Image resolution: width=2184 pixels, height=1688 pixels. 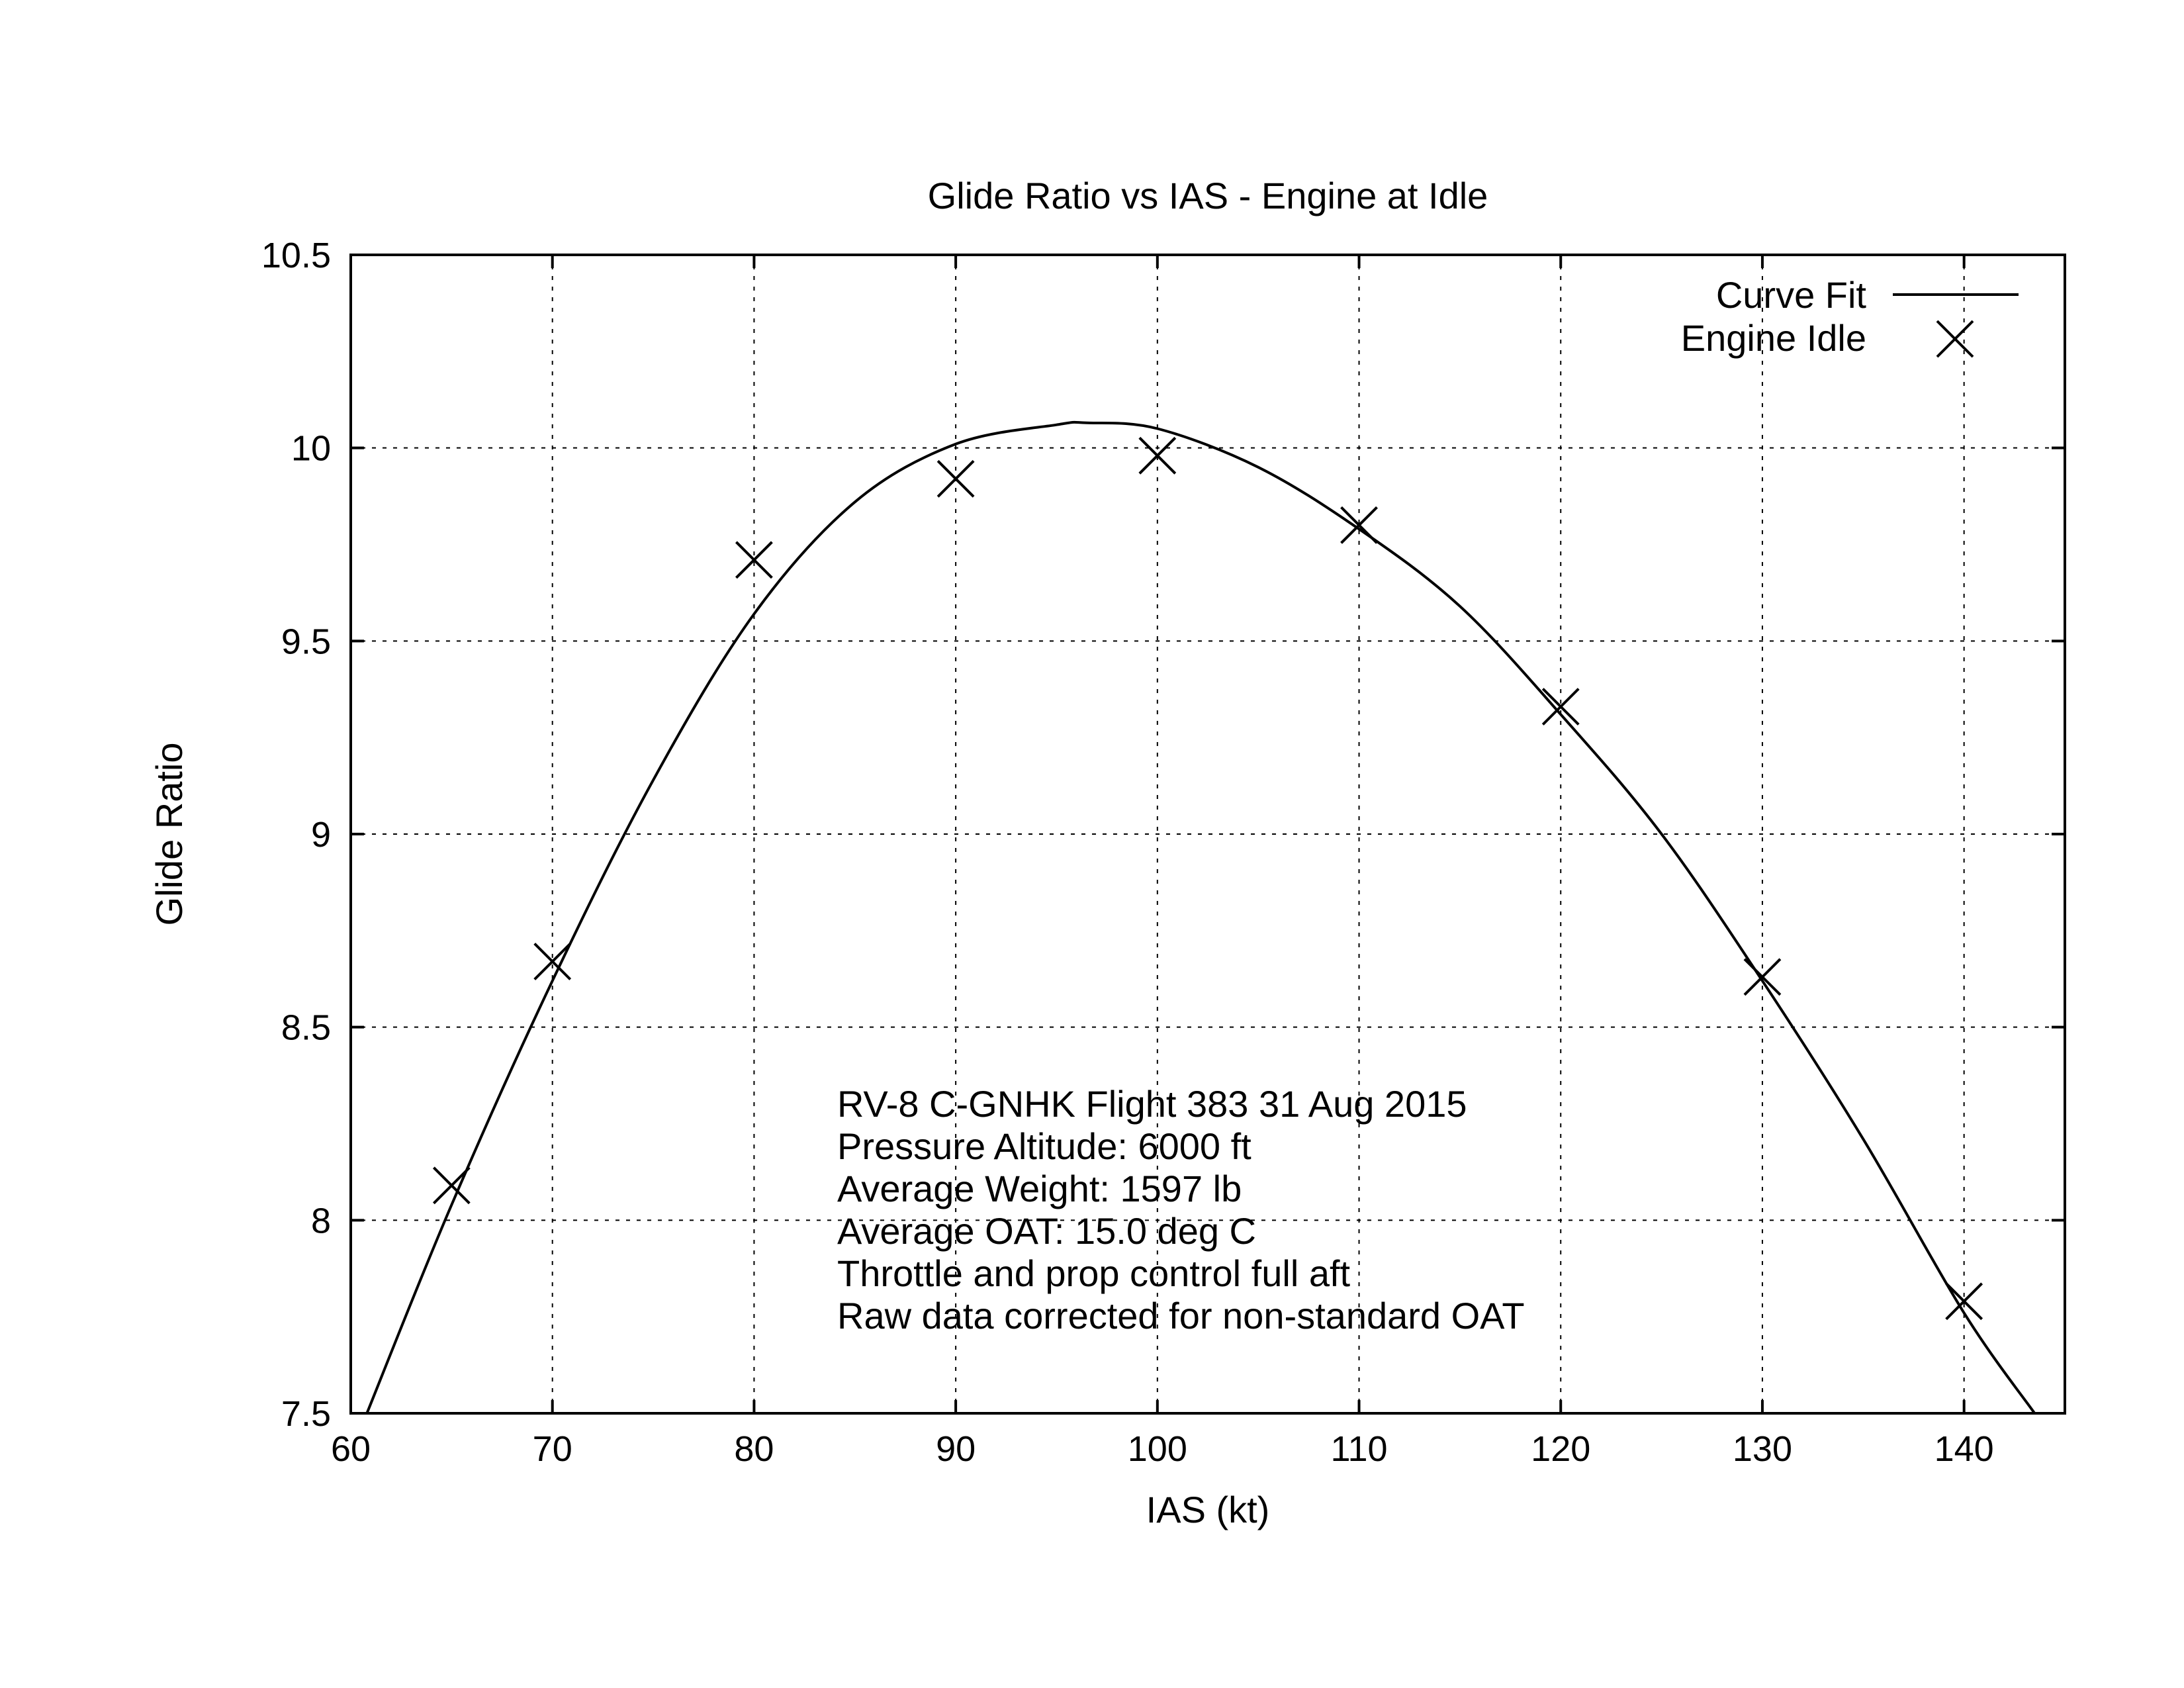 What do you see at coordinates (296, 255) in the screenshot?
I see `y-tick-label: 10.5` at bounding box center [296, 255].